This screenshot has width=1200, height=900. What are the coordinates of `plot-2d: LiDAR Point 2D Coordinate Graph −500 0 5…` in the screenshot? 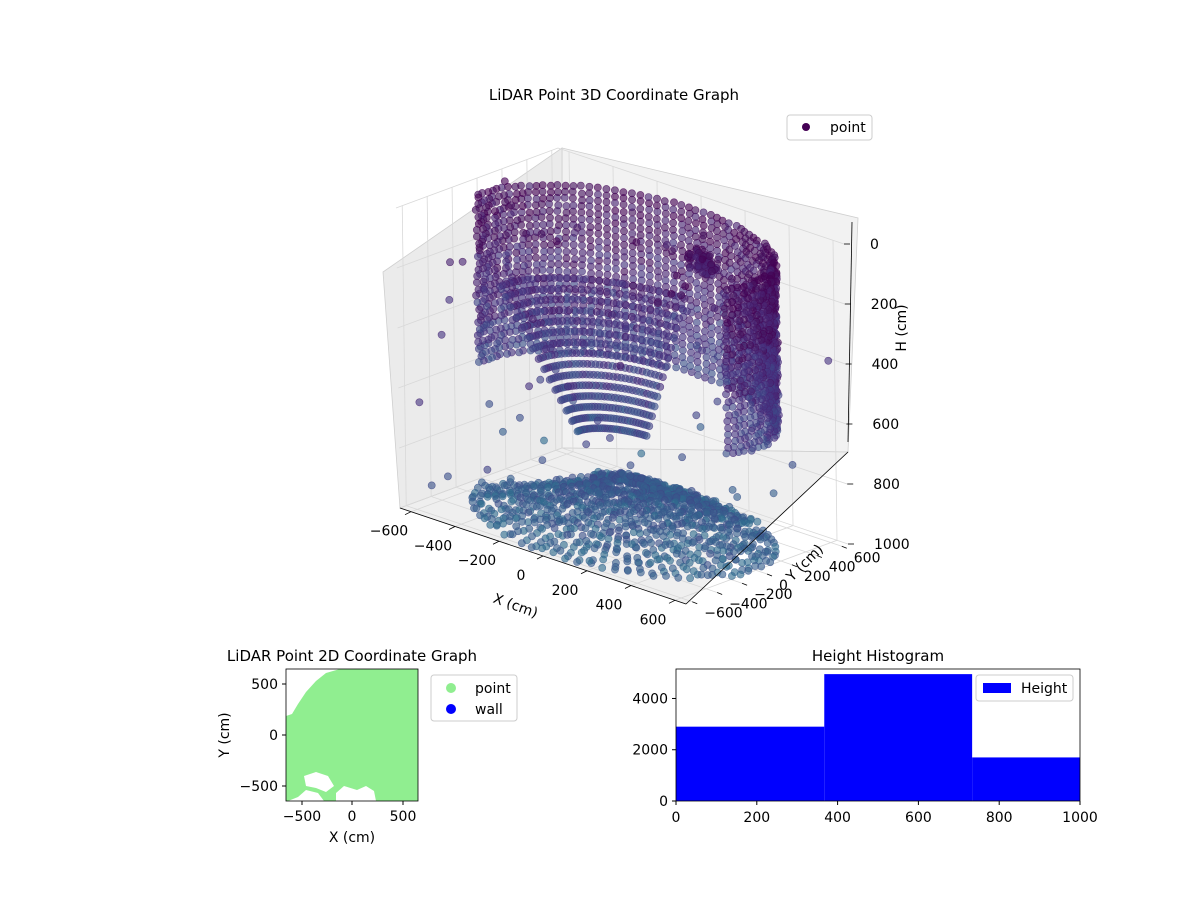 It's located at (367, 746).